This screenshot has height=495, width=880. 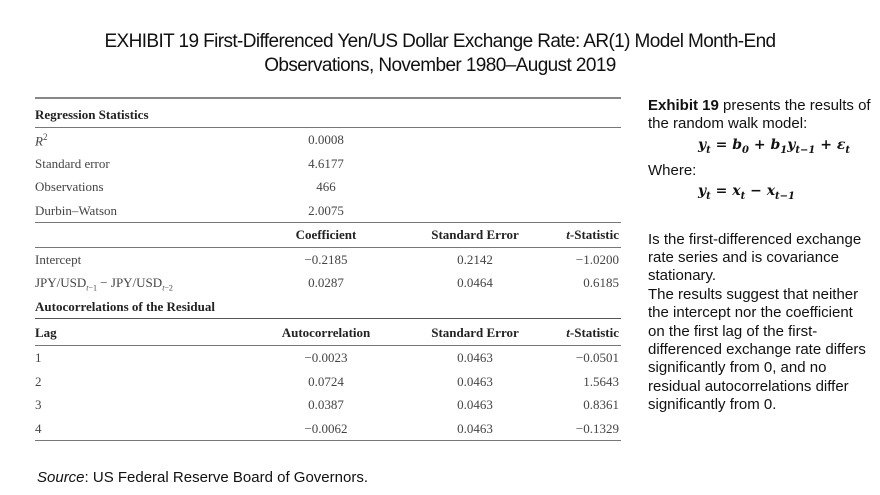 I want to click on stat-label: Durbin–Watson, so click(x=76, y=210).